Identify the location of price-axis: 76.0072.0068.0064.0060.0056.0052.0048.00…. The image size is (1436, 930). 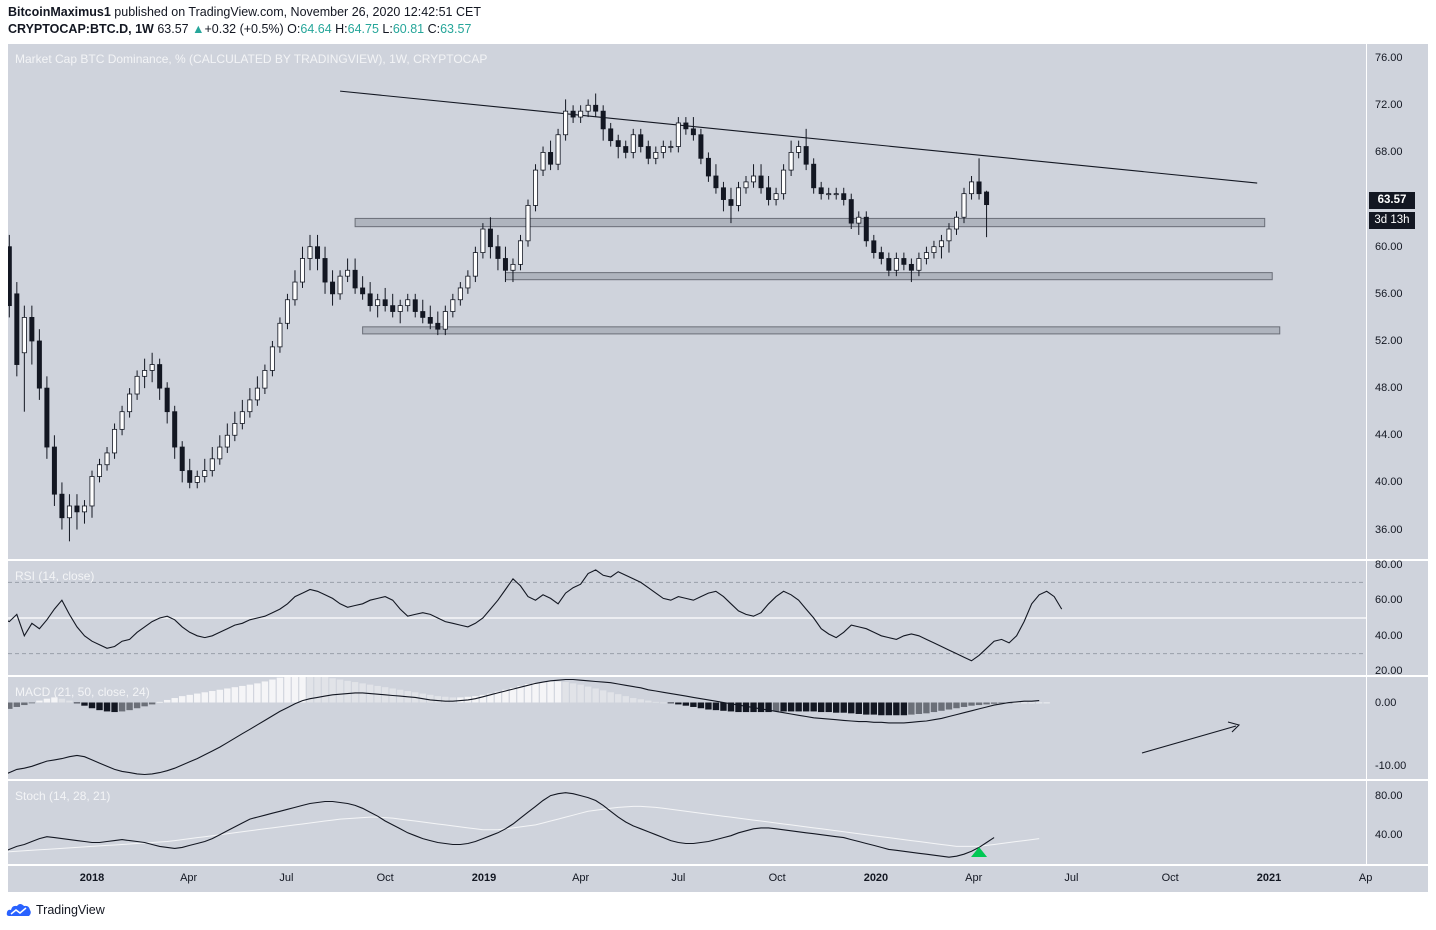
(1397, 301).